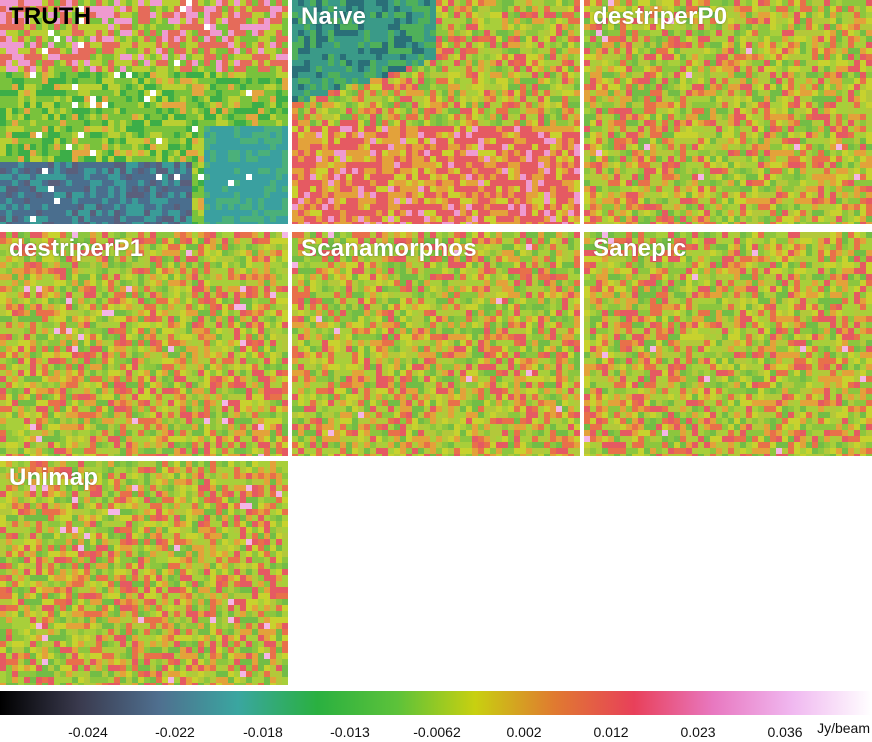 The image size is (872, 742). I want to click on sanepic-map-image, so click(728, 344).